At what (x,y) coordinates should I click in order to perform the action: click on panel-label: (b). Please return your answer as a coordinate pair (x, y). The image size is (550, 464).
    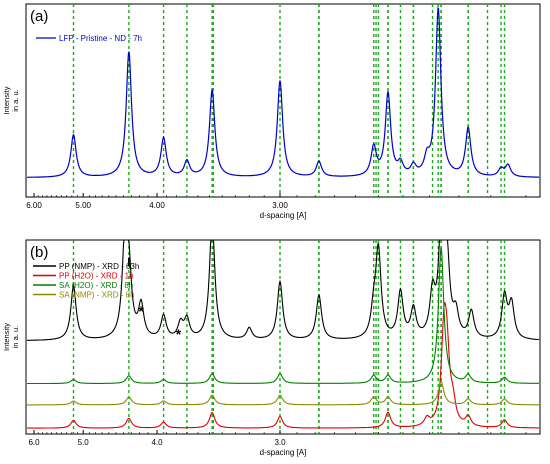
    Looking at the image, I should click on (39, 252).